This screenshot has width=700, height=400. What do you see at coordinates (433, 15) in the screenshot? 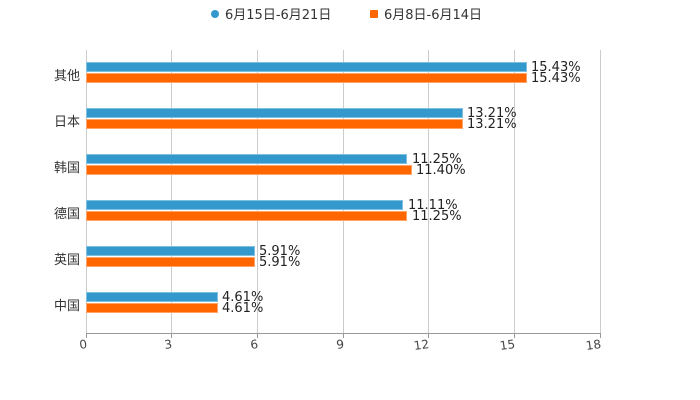
I see `legend-label: 6月8日-6月14日` at bounding box center [433, 15].